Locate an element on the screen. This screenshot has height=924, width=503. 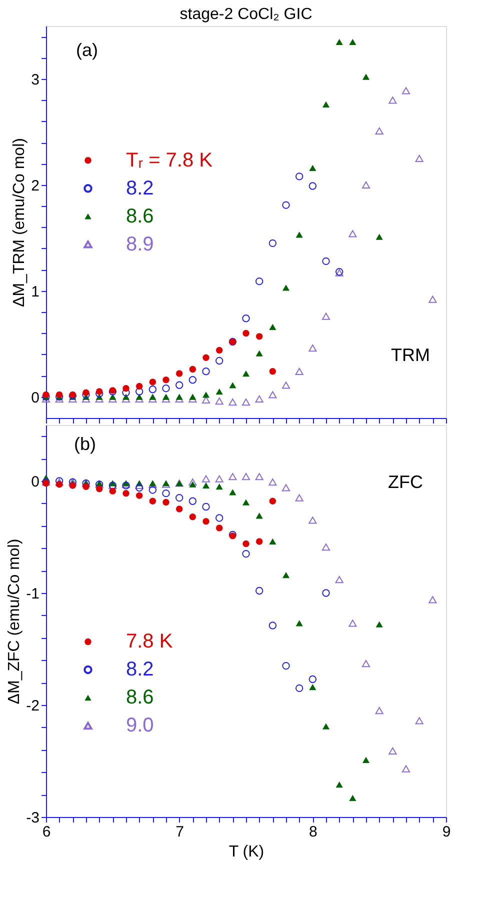
y-tick-label: -3 is located at coordinates (33, 818).